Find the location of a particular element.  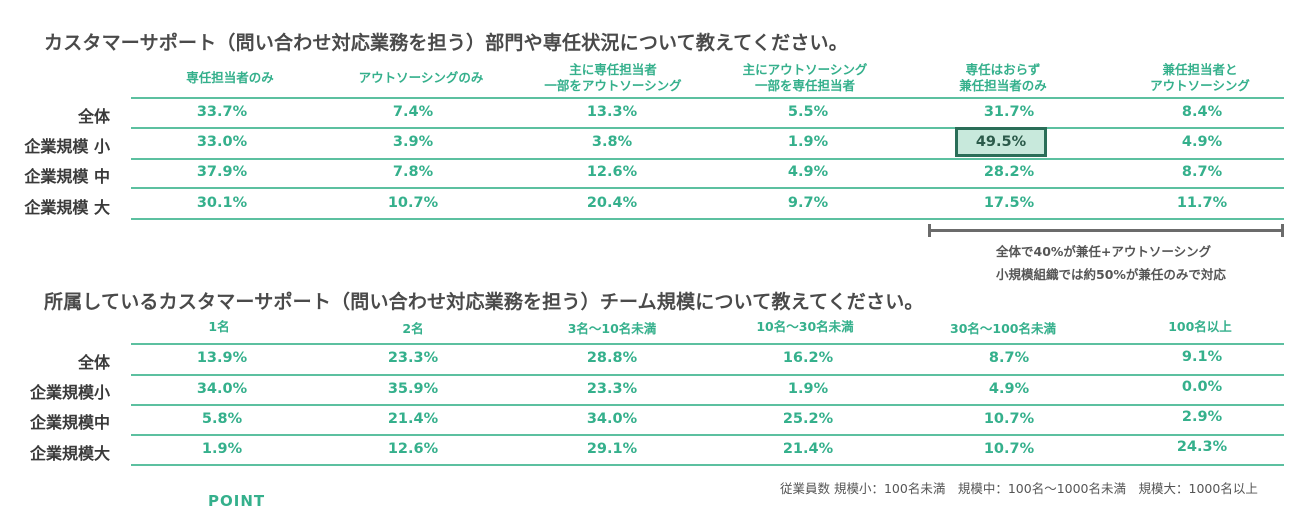

table1-cell: 8.7% is located at coordinates (1202, 172).